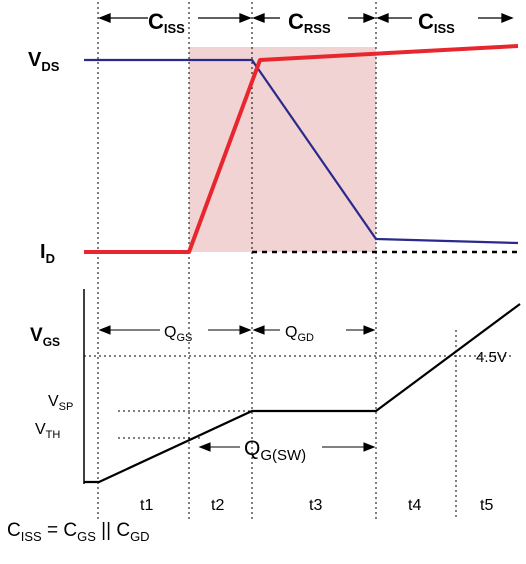 This screenshot has height=564, width=526. I want to click on interval-t1: t1, so click(146, 505).